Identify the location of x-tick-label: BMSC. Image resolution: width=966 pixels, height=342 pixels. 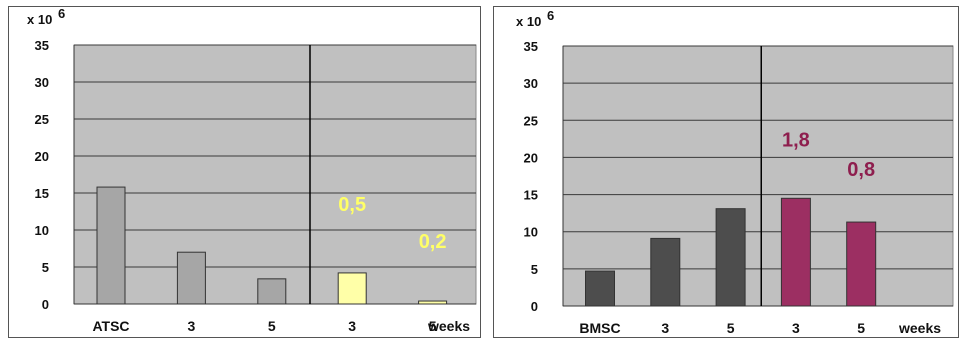
(599, 328).